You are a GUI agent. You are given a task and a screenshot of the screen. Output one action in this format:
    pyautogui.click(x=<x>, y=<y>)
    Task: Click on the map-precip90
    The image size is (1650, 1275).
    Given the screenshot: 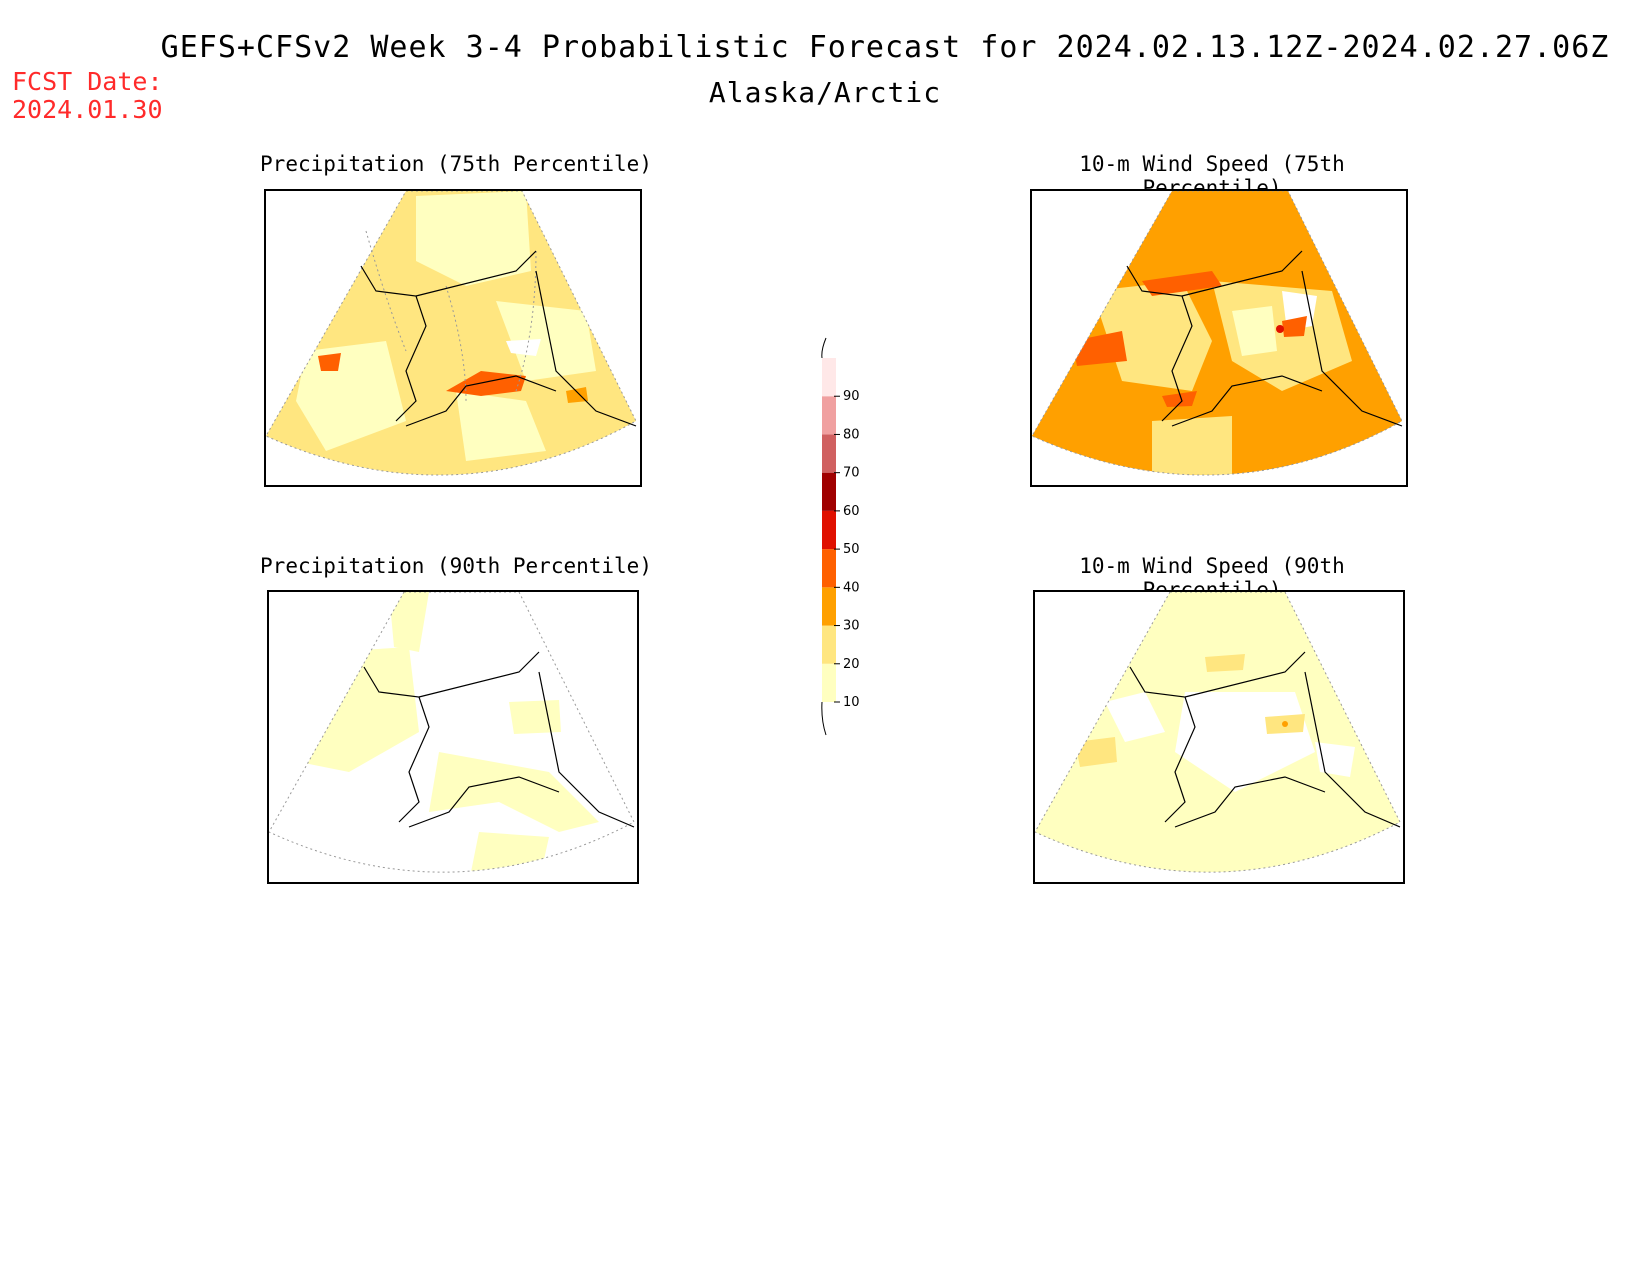 What is the action you would take?
    pyautogui.click(x=452, y=732)
    